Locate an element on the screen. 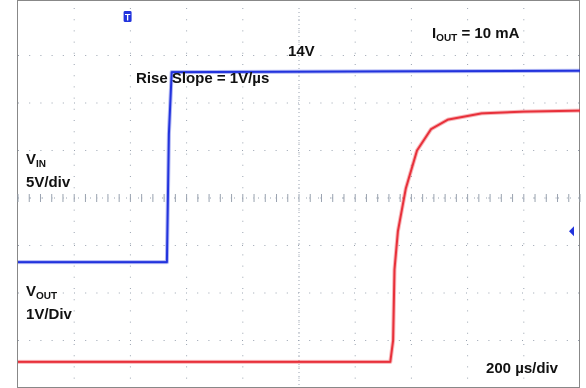 The height and width of the screenshot is (388, 586). vin-scale-label: 5V/div is located at coordinates (48, 182).